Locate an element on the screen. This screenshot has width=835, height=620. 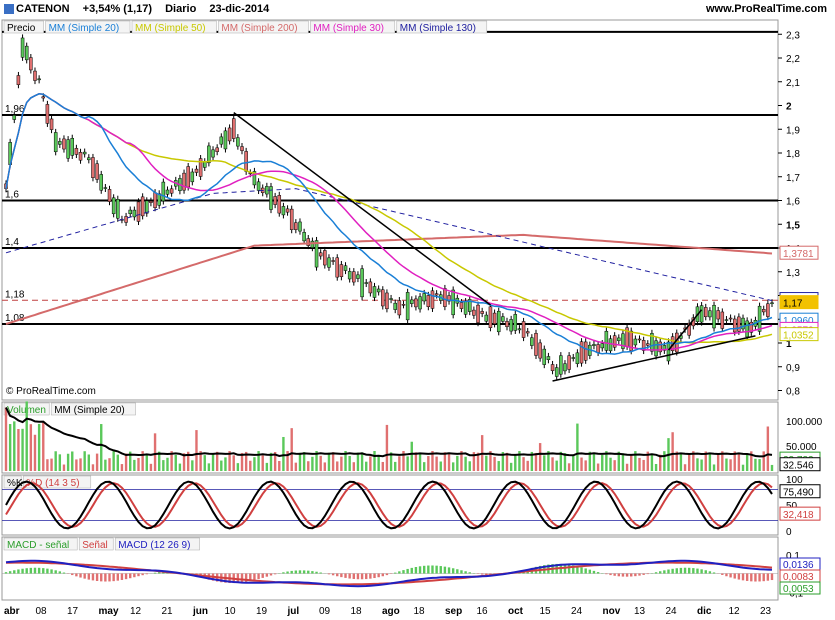
level-label: 1,96 is located at coordinates (15, 109).